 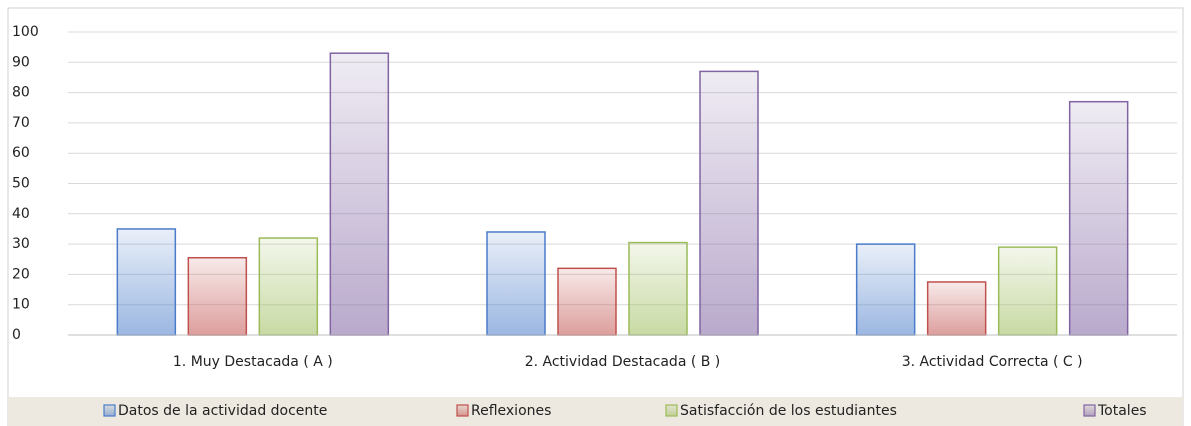 I want to click on y-tick-label: 20, so click(x=21, y=274).